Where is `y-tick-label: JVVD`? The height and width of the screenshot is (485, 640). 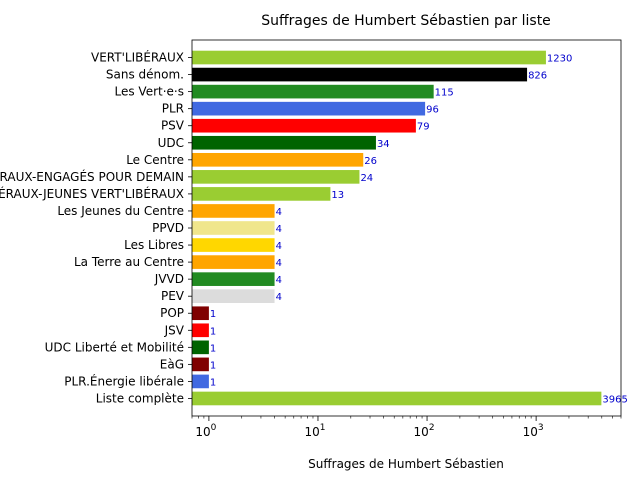
y-tick-label: JVVD is located at coordinates (169, 279).